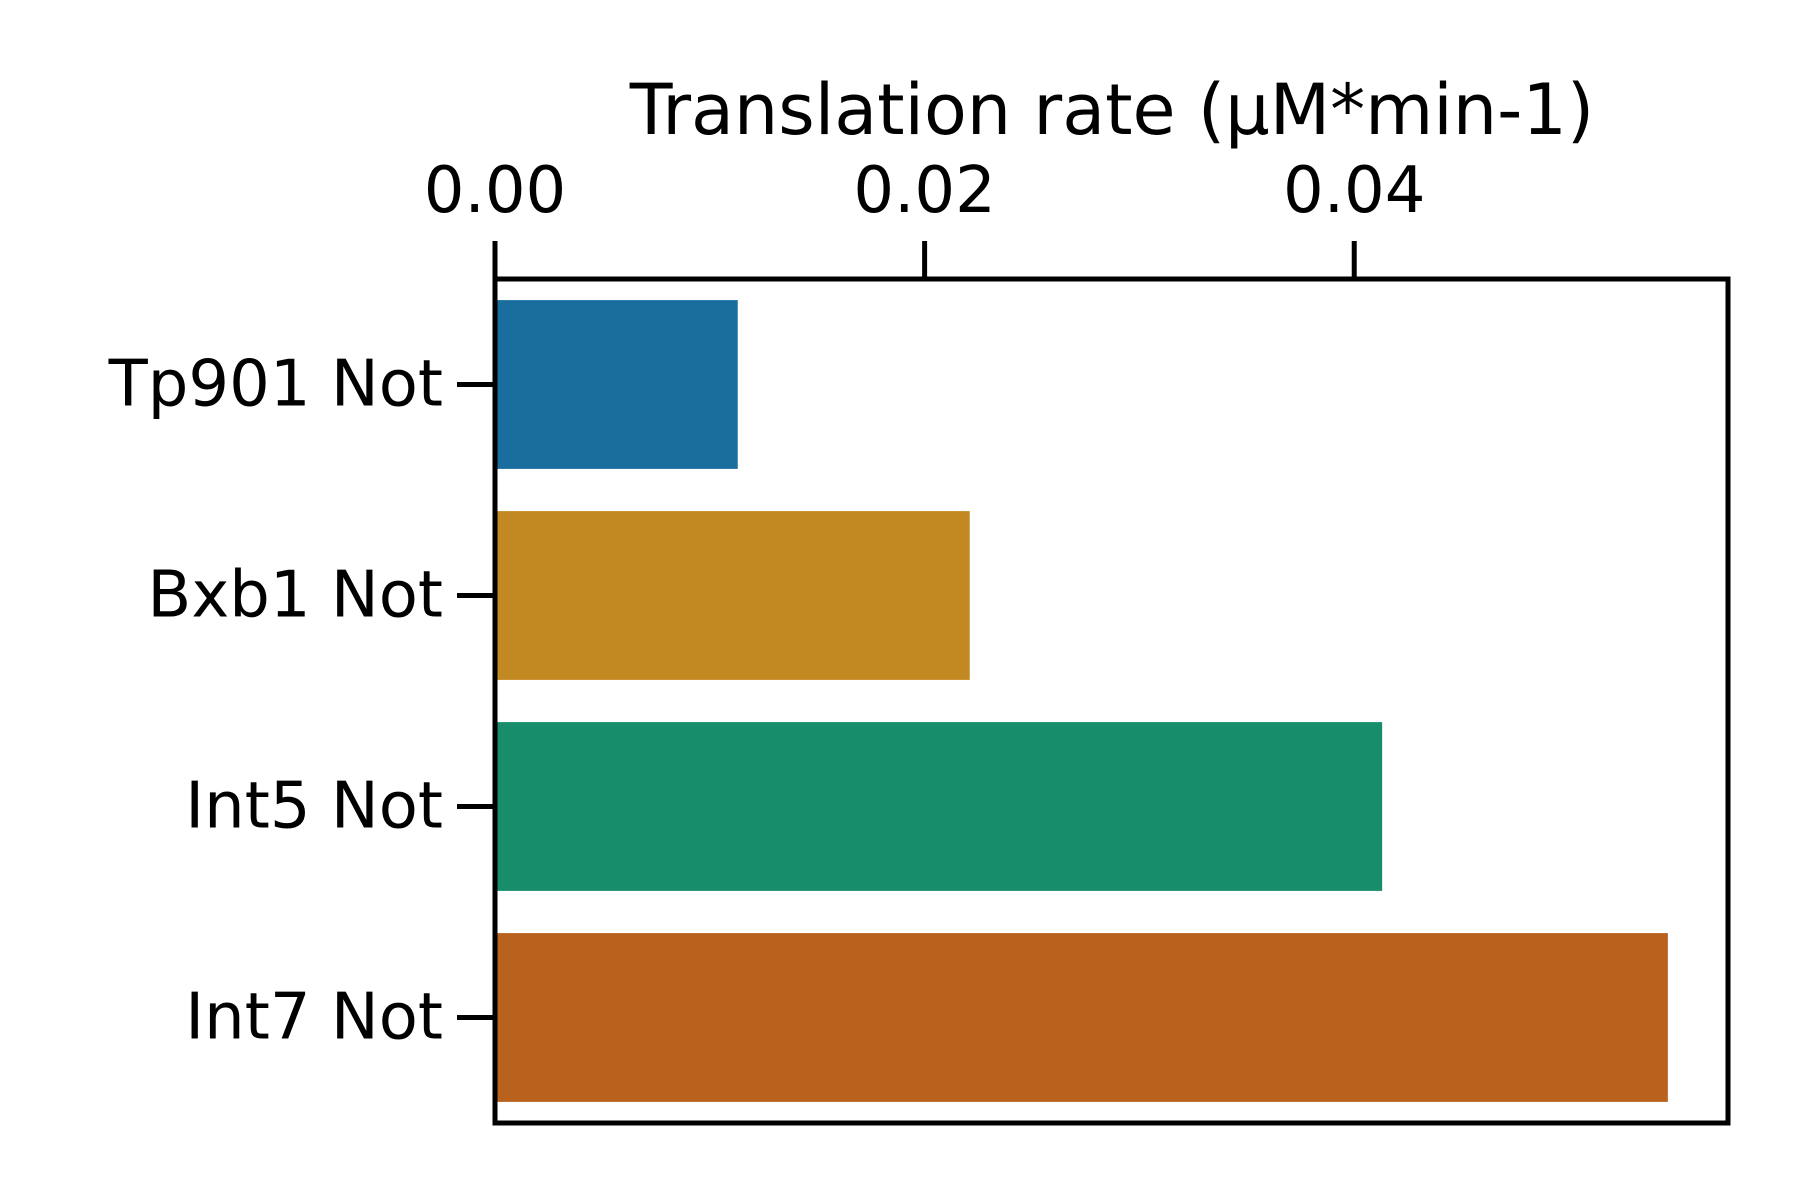 The height and width of the screenshot is (1204, 1800). Describe the element at coordinates (1081, 1017) in the screenshot. I see `bar-int7-not` at that location.